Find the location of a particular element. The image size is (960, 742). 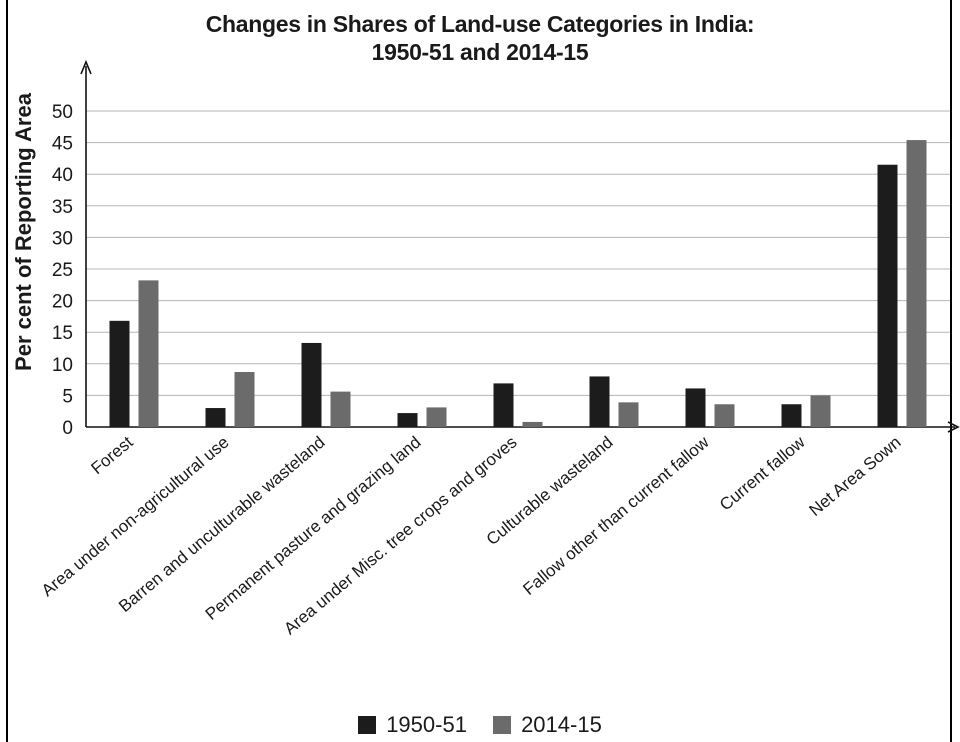

y-tick-label-20: 20 is located at coordinates (62, 302).